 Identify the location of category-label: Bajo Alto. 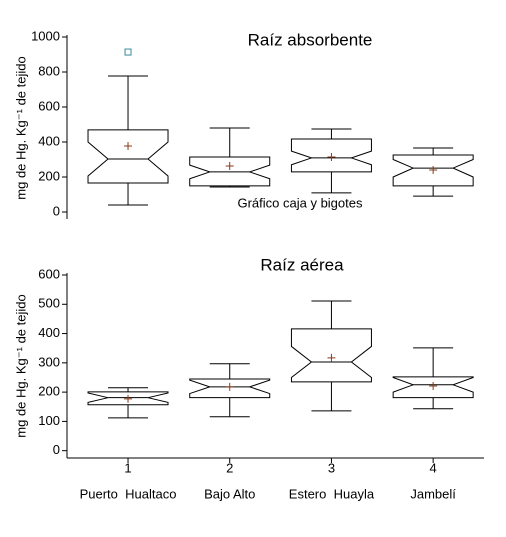
(229, 493).